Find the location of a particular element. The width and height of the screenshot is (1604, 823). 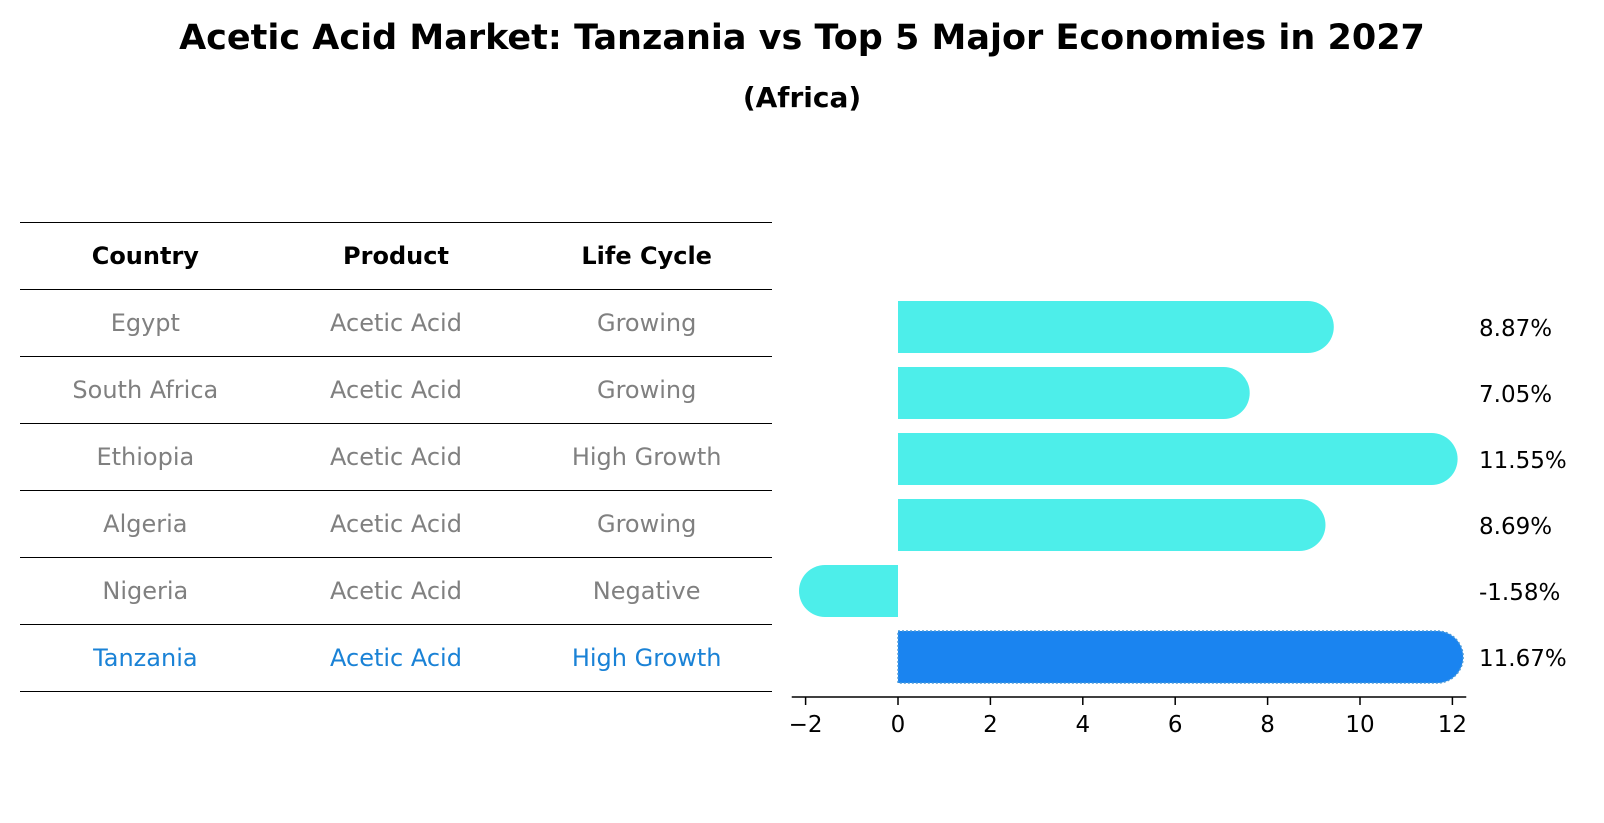

table-row: Nigeria Acetic Acid Negative is located at coordinates (396, 591).